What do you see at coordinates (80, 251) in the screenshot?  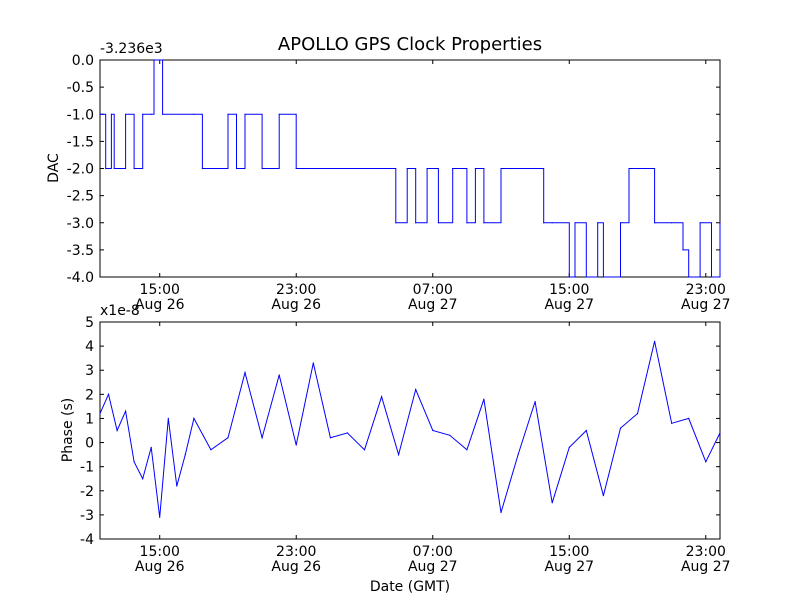 I see `dac-y-tick-label: -3.5` at bounding box center [80, 251].